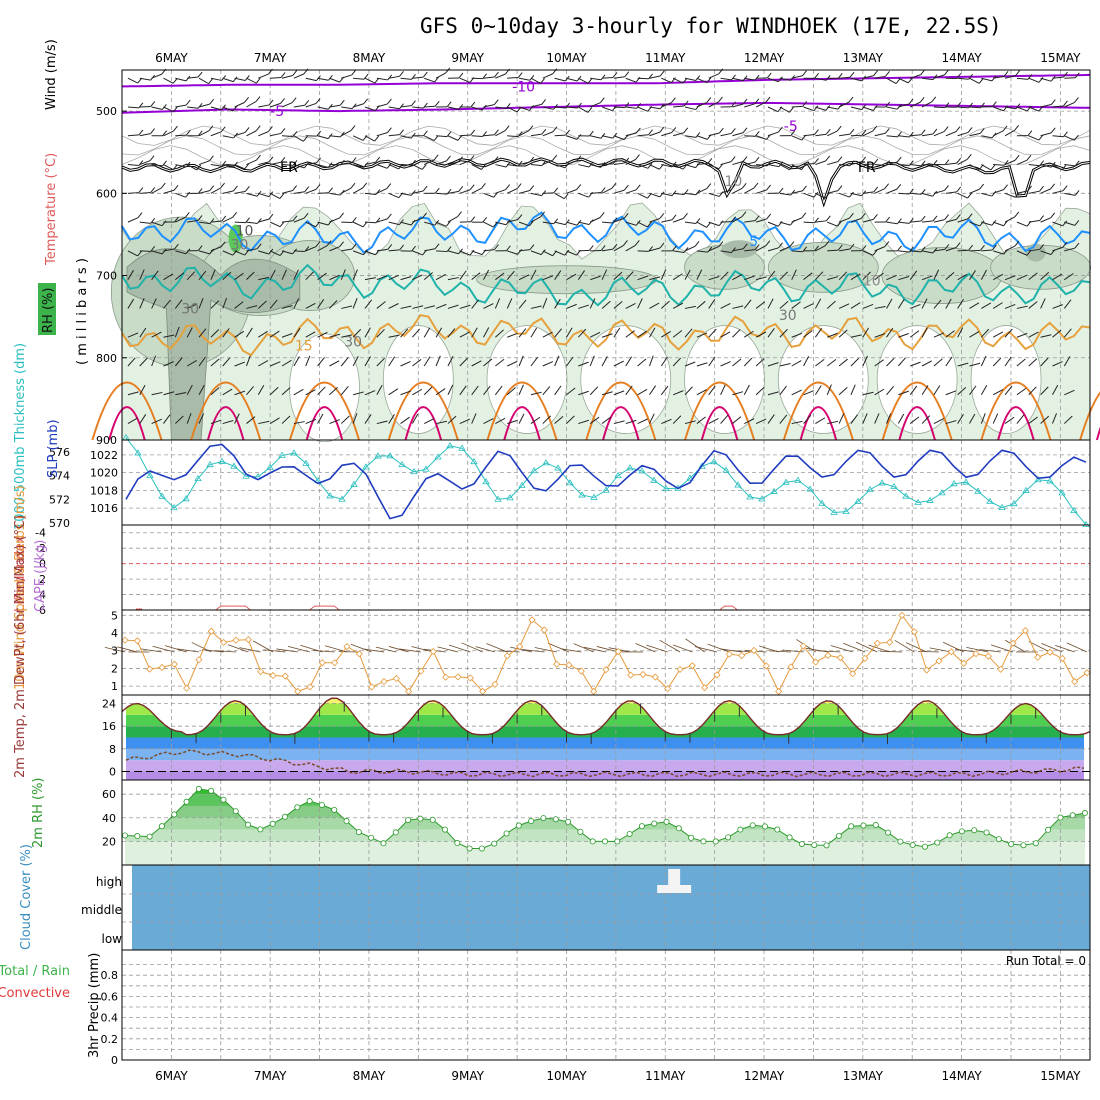 The height and width of the screenshot is (1100, 1100). I want to click on temperature-band, so click(605, 720).